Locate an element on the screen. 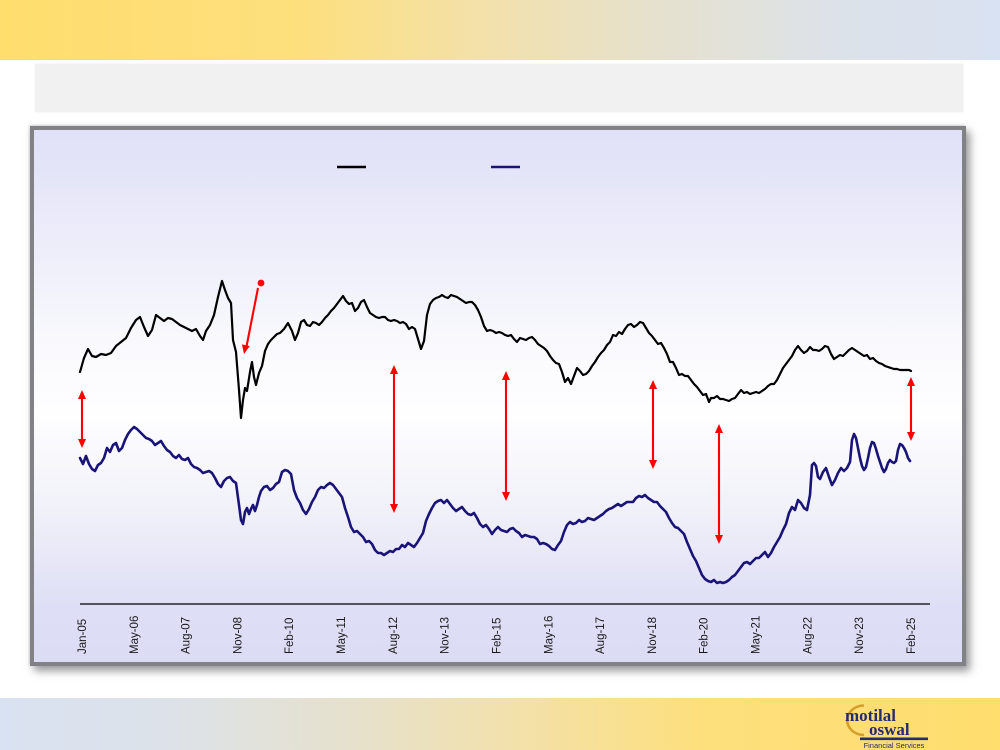  x-axis-label: Nov-23 is located at coordinates (860, 635).